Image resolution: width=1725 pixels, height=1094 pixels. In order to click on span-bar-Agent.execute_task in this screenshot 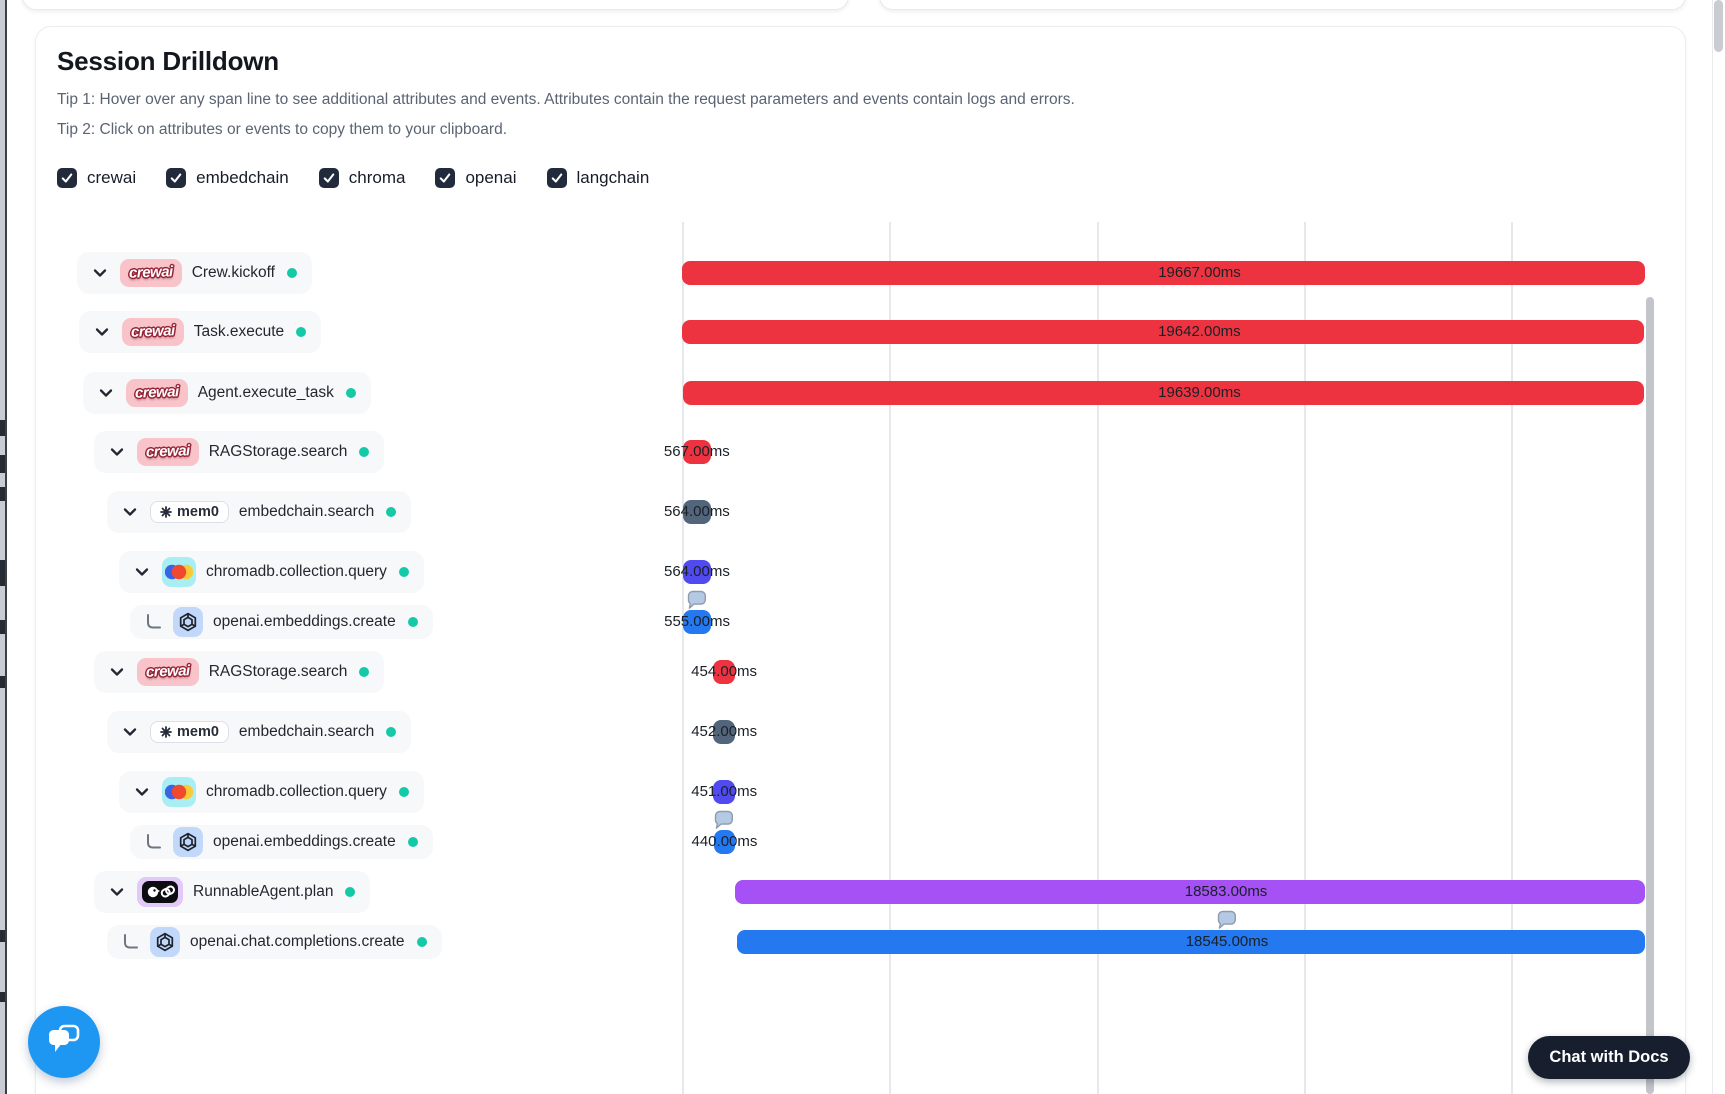, I will do `click(1163, 393)`.